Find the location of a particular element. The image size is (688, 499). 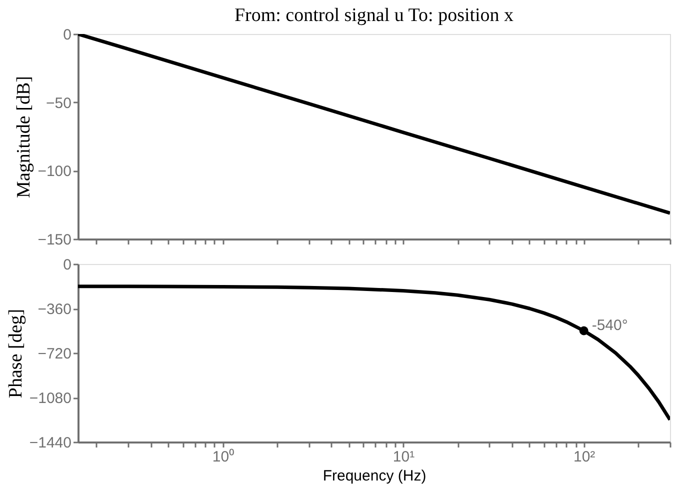

x-tick-label: 10² is located at coordinates (585, 457).